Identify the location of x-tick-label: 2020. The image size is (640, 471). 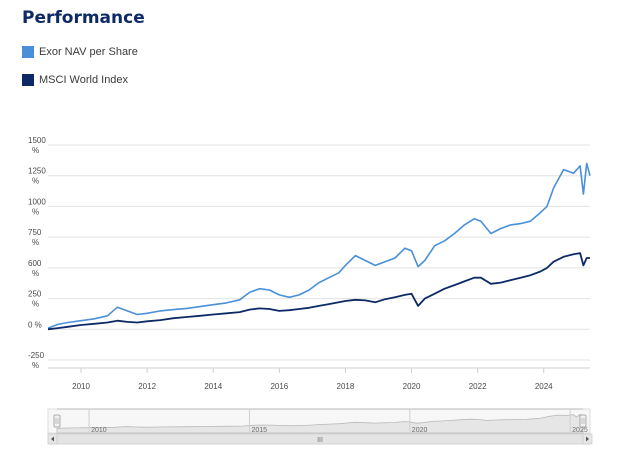
(412, 386).